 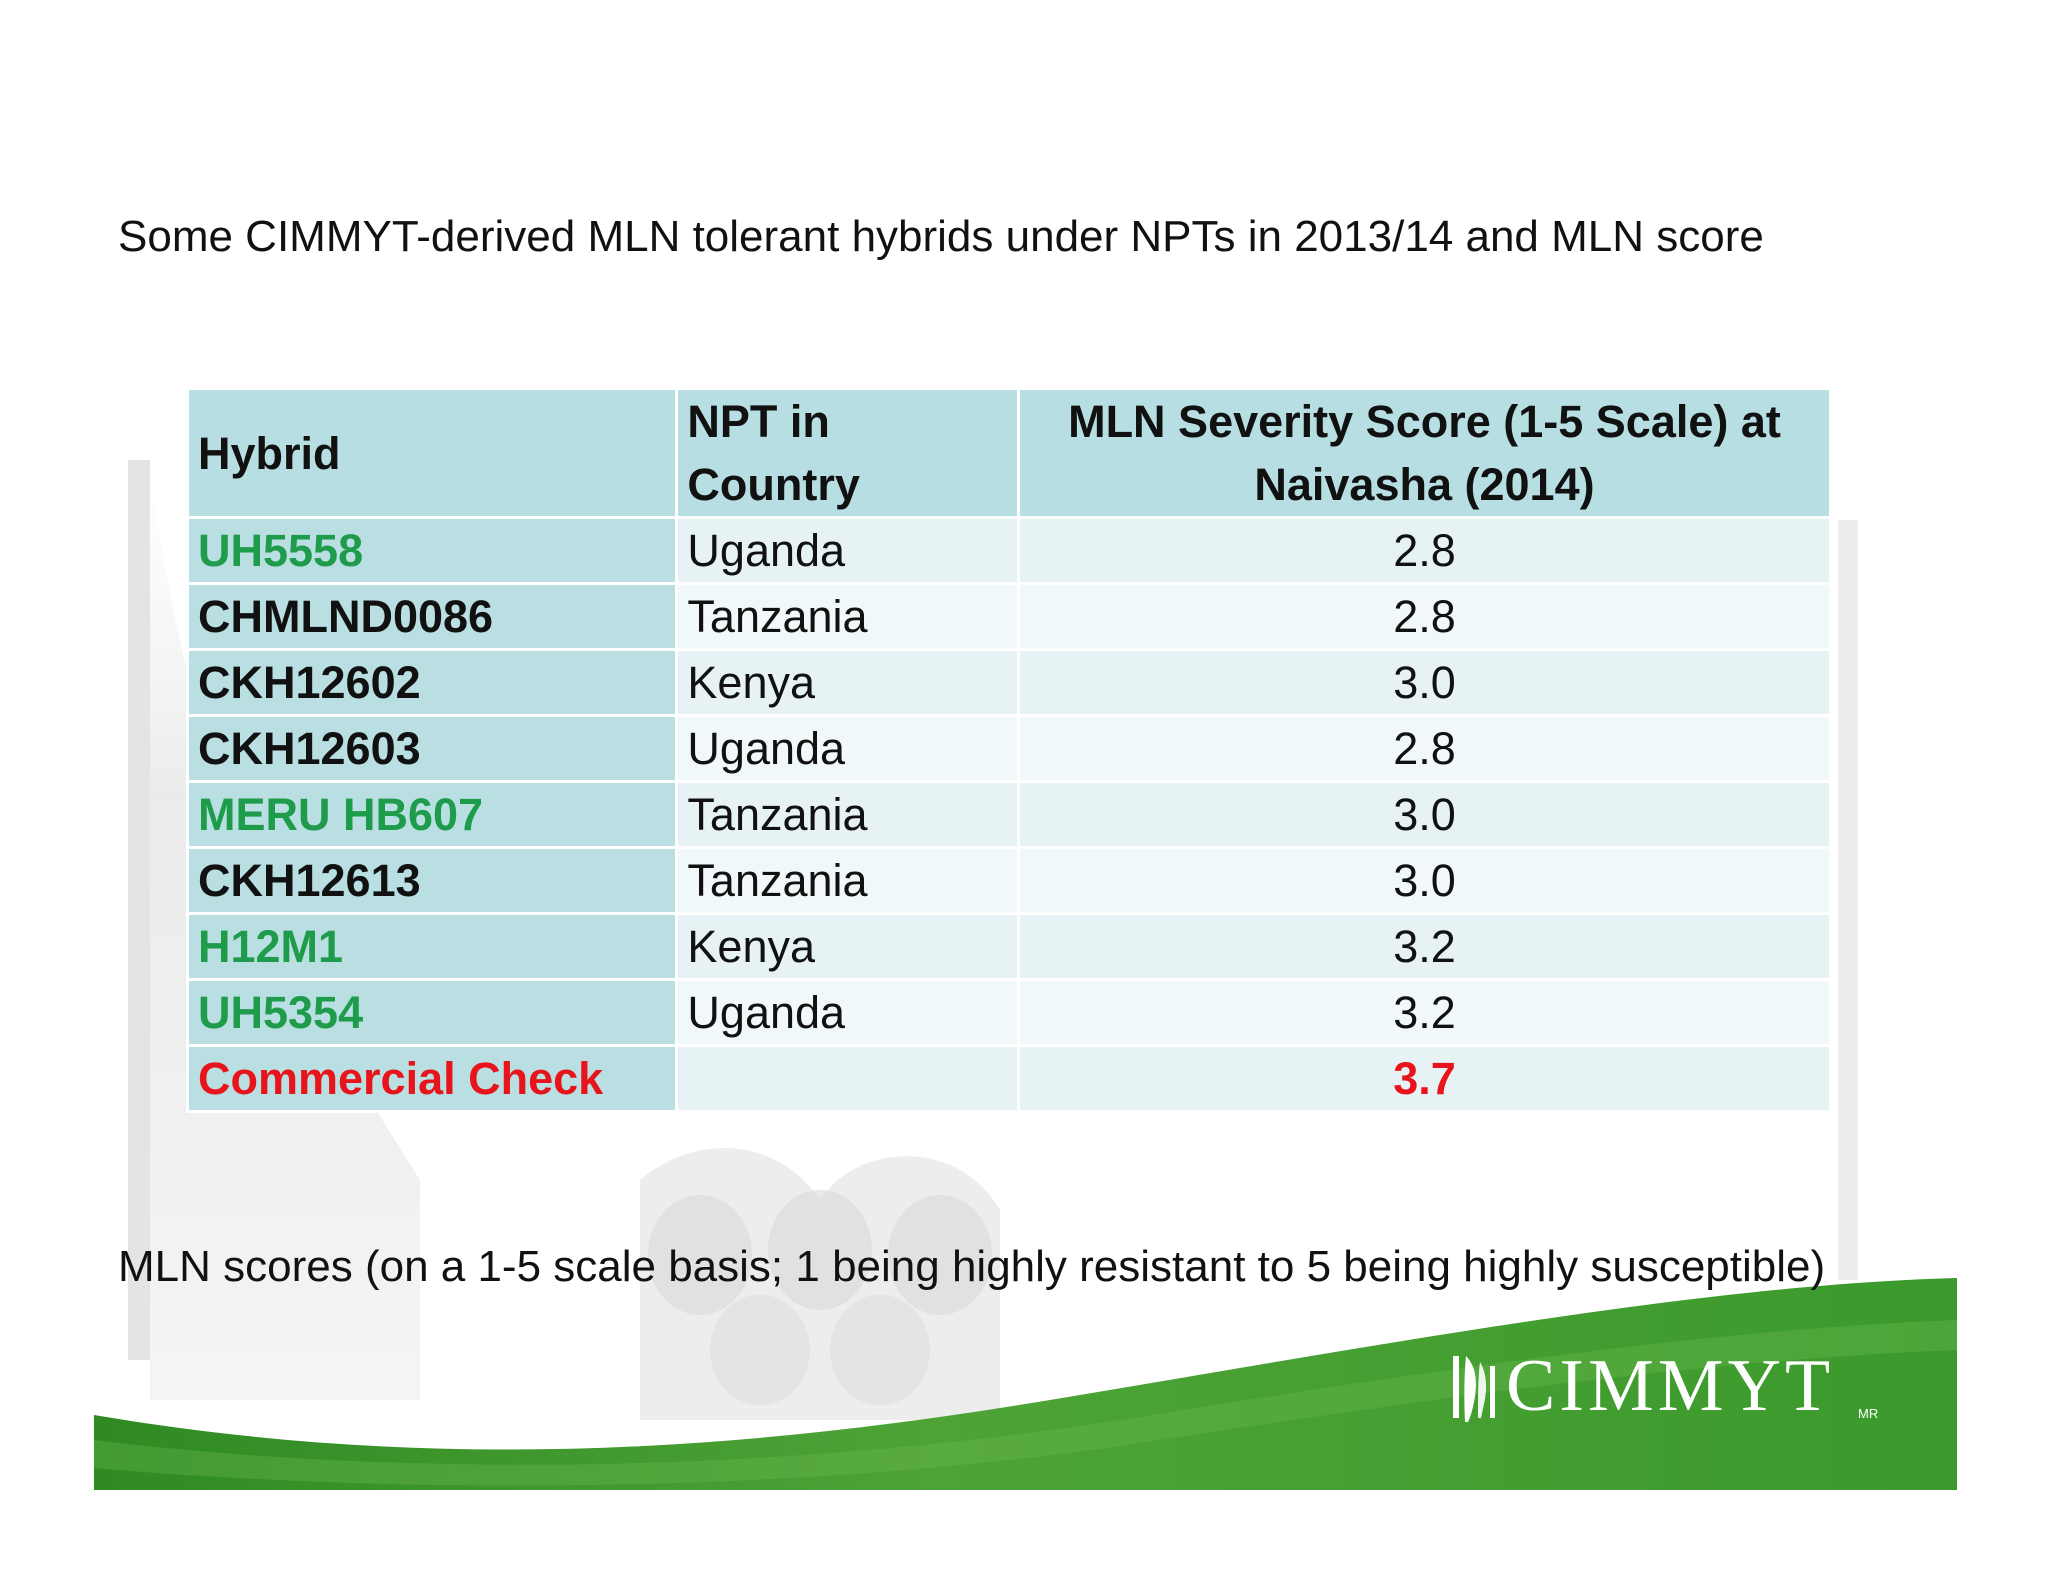 What do you see at coordinates (432, 748) in the screenshot?
I see `hybrid-cell: CKH12603` at bounding box center [432, 748].